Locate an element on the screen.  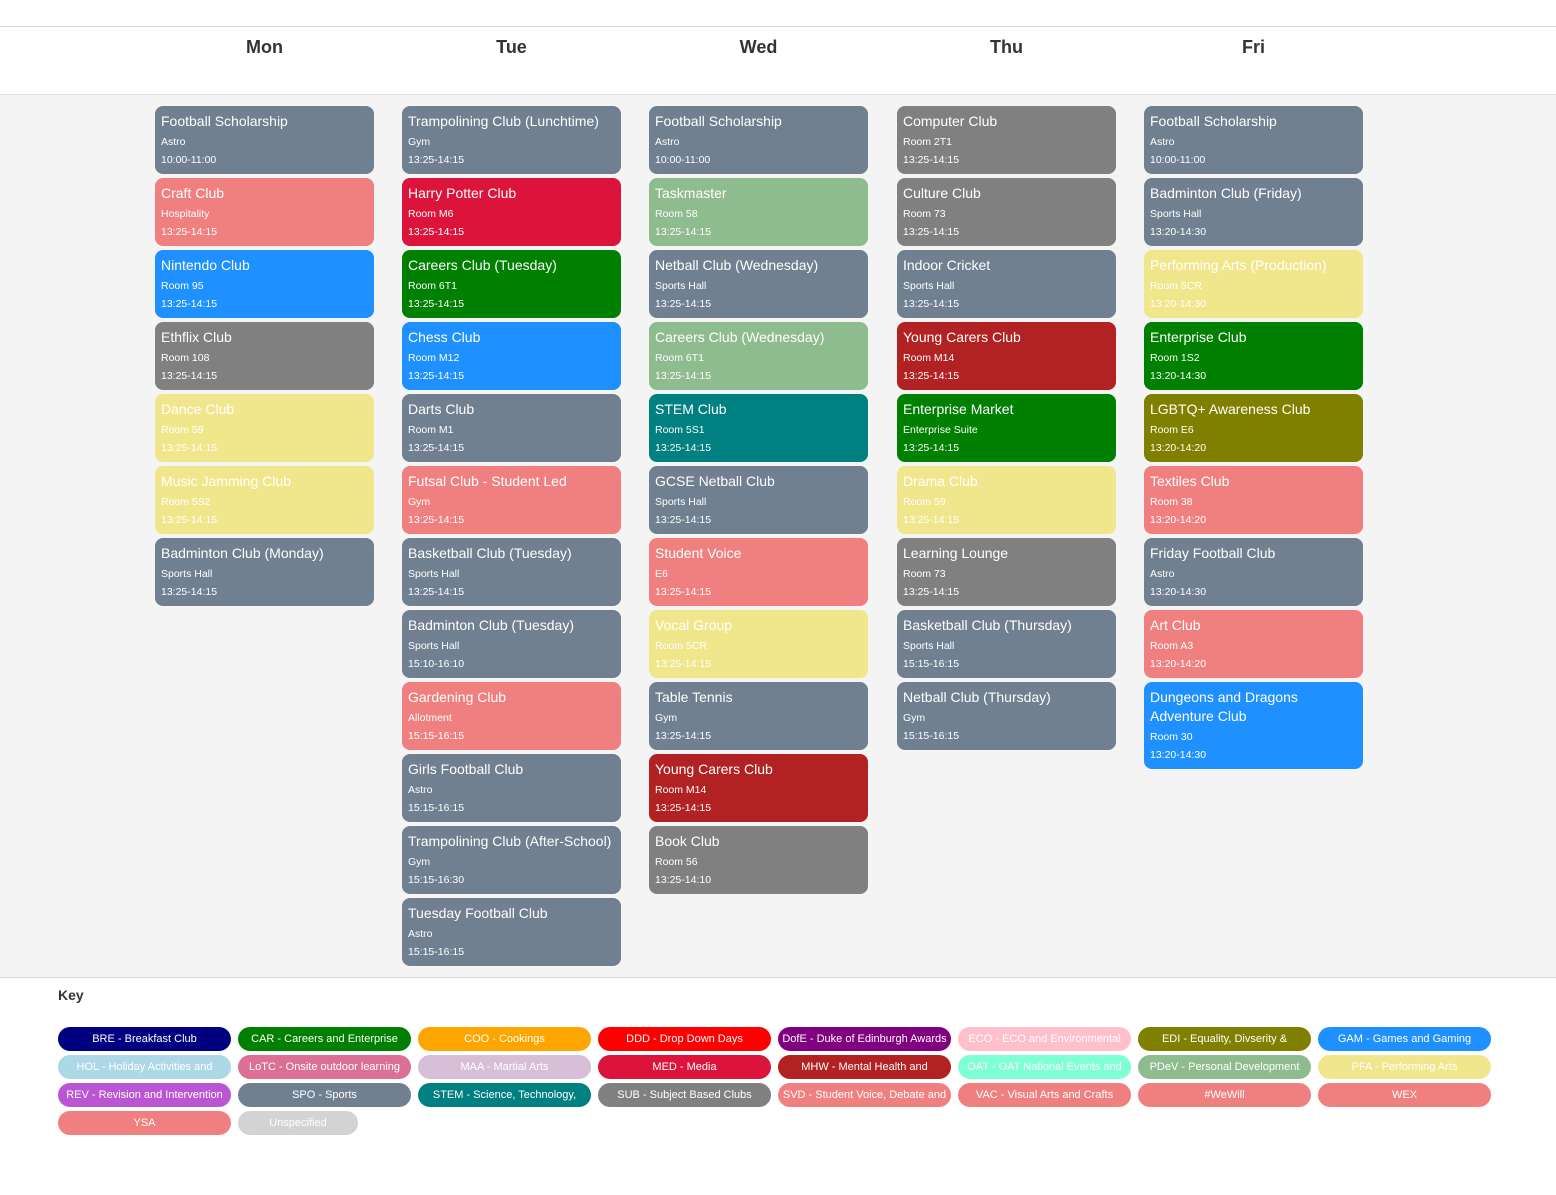
event-card: Futsal Club - Student Led Gym 13:25-14:15 is located at coordinates (511, 500).